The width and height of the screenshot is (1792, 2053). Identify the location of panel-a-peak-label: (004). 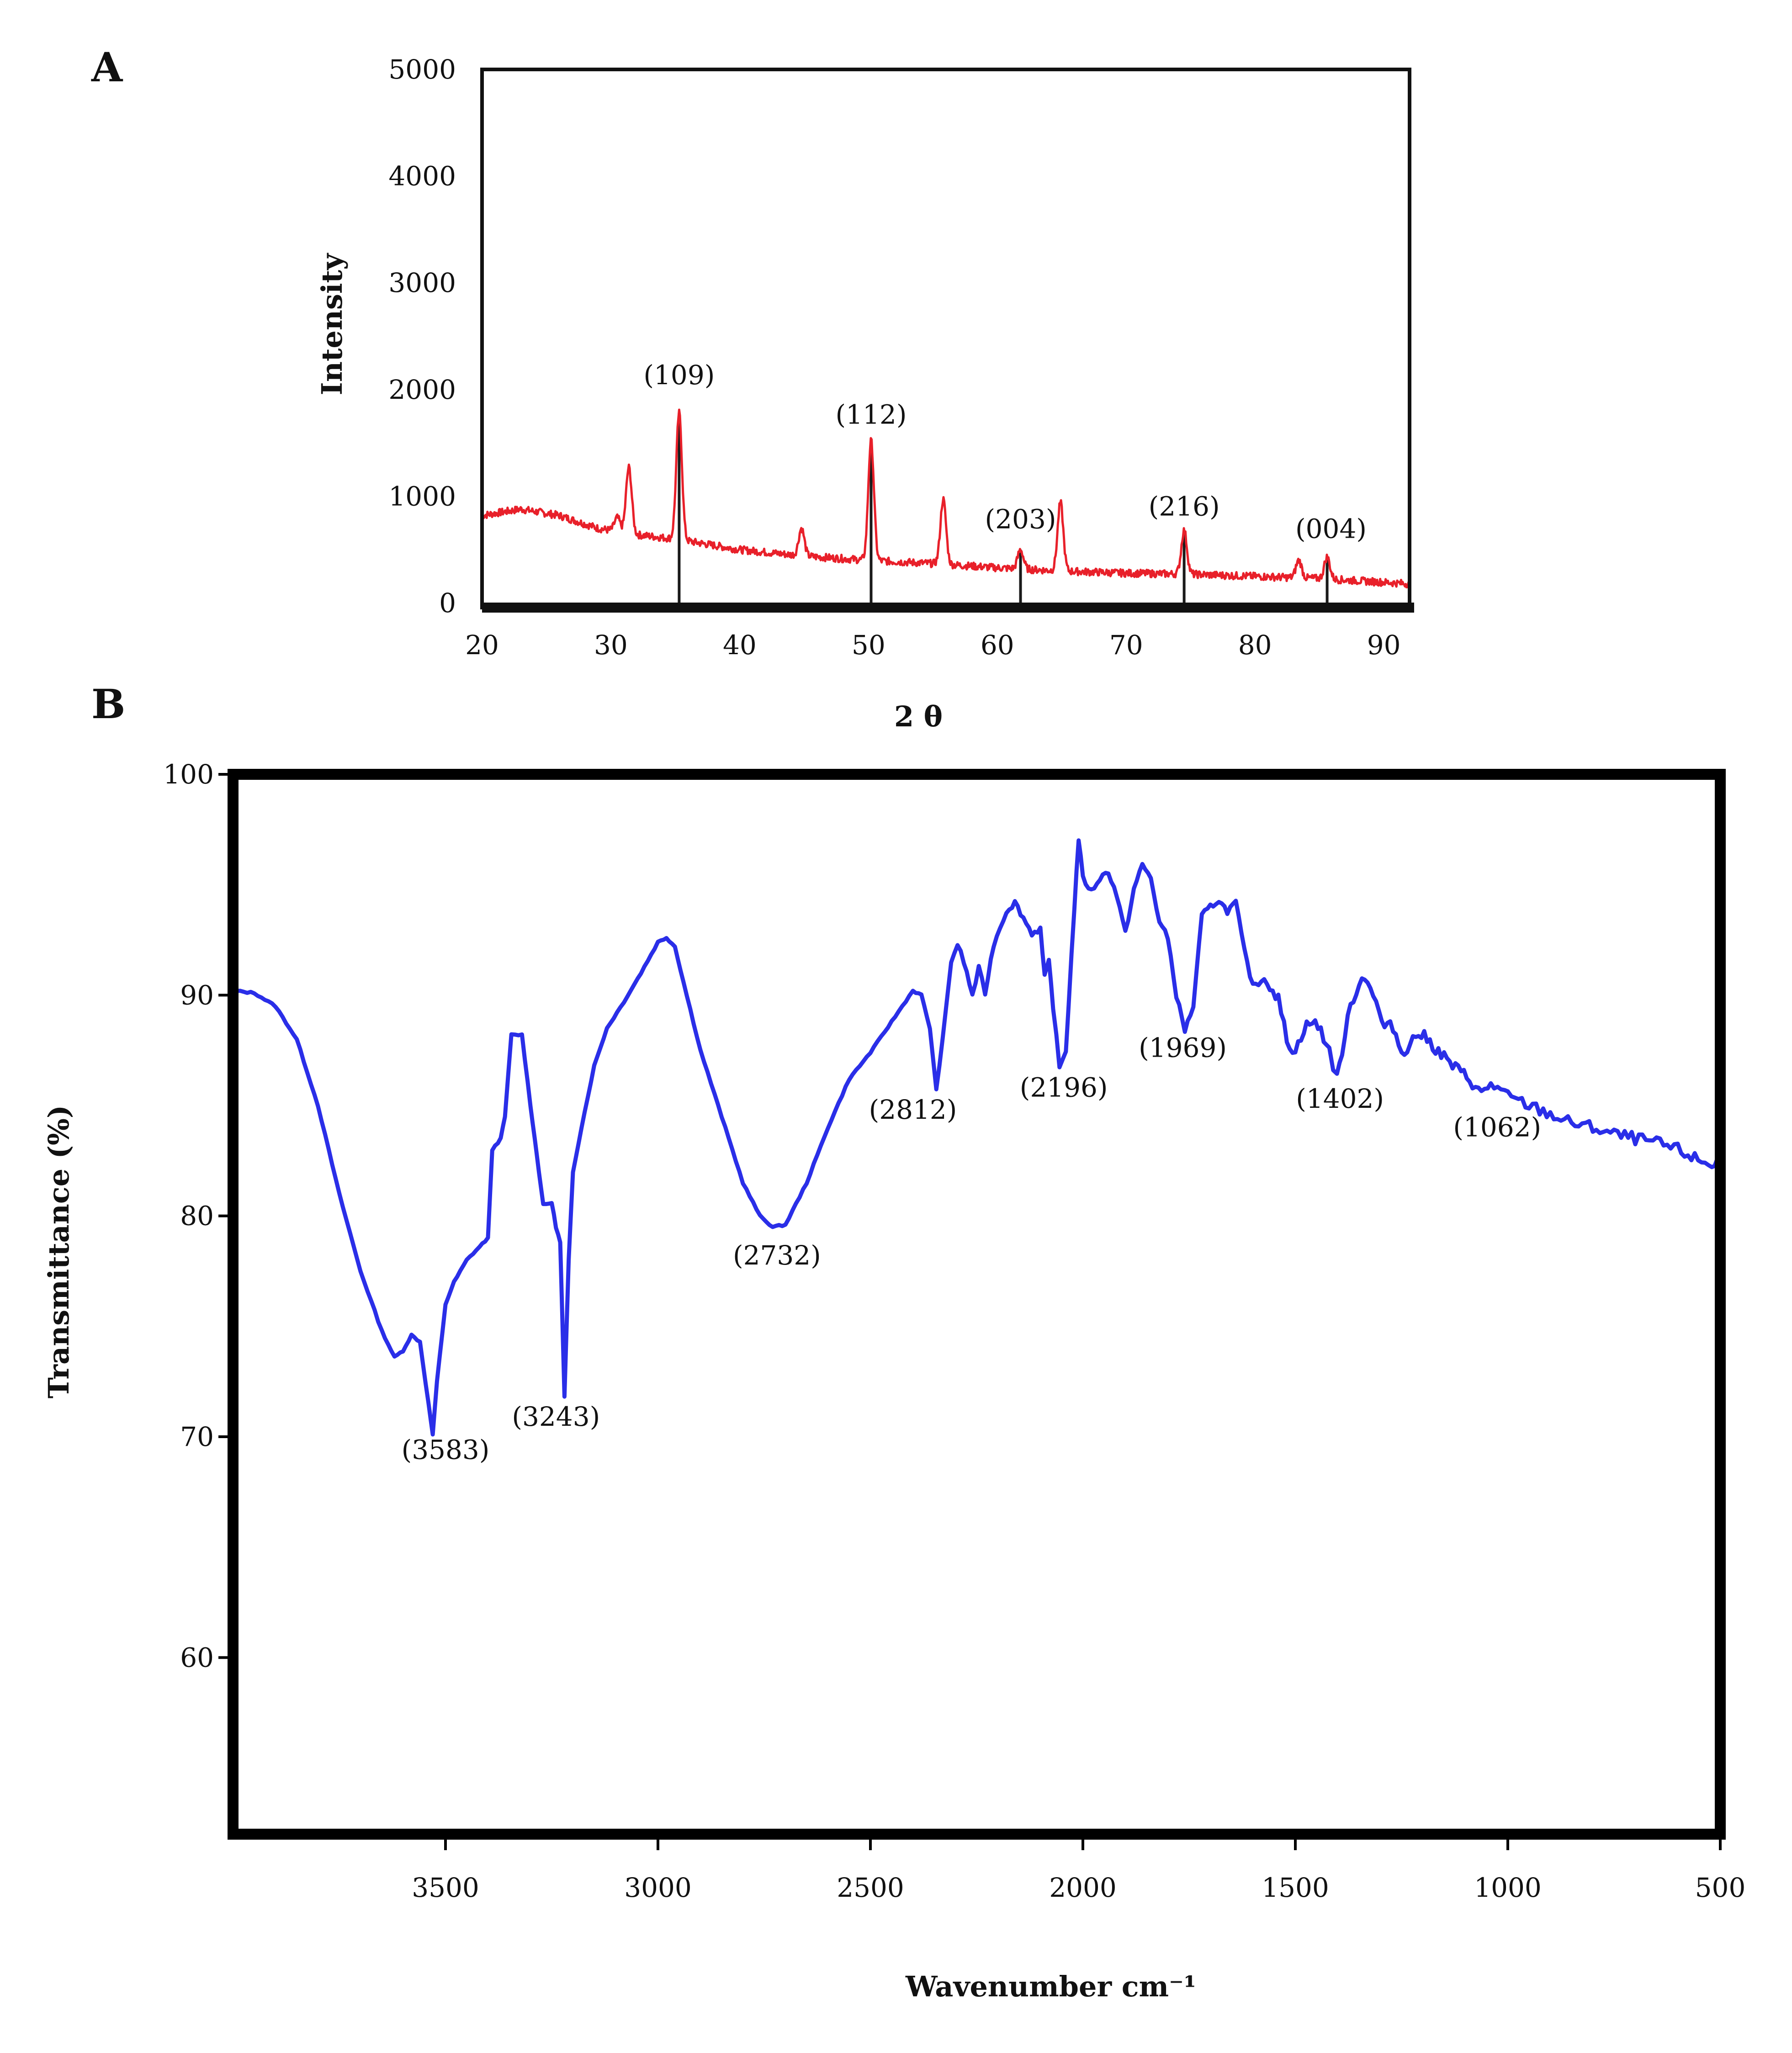
(1331, 529).